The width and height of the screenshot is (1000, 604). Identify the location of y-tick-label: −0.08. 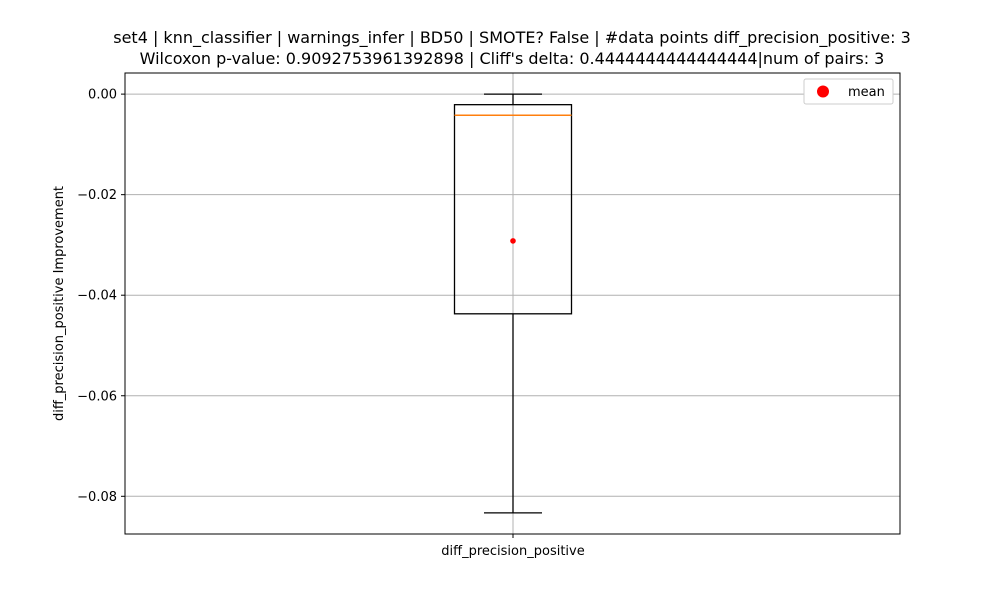
(97, 497).